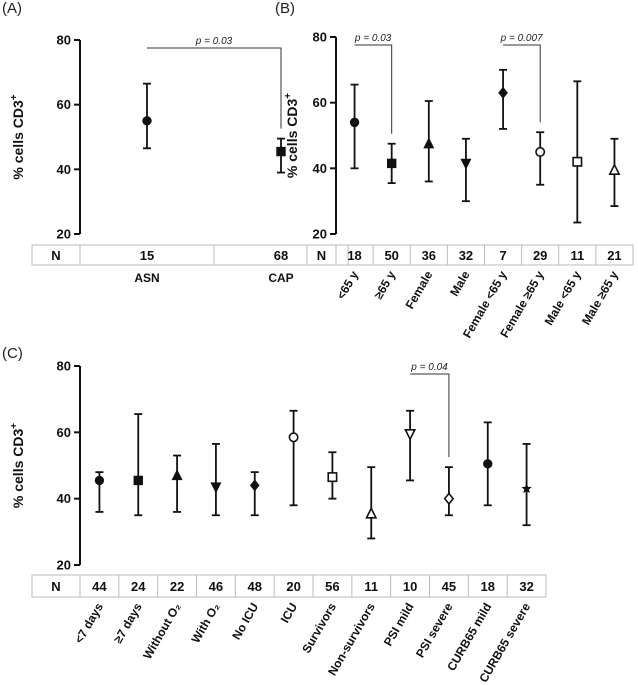  What do you see at coordinates (449, 586) in the screenshot?
I see `n-table-value: 45` at bounding box center [449, 586].